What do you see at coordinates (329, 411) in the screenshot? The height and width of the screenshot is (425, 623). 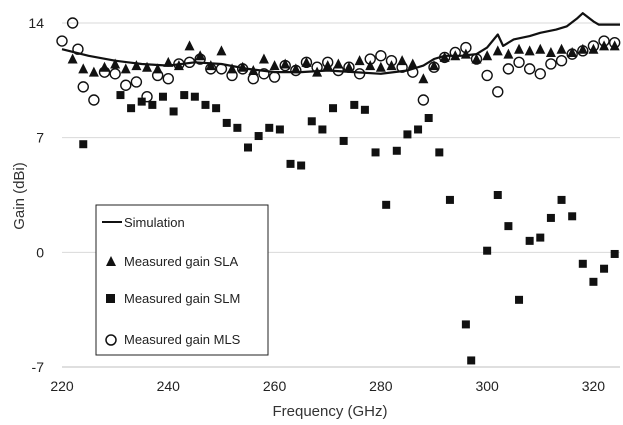 I see `x-axis-title: Frequency (GHz)` at bounding box center [329, 411].